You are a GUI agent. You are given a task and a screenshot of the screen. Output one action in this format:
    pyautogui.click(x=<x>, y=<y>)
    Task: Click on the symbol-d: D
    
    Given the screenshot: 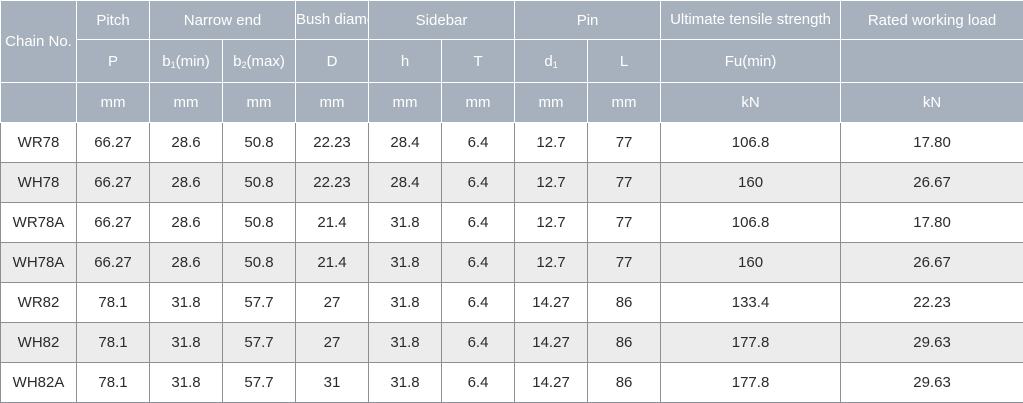 What is the action you would take?
    pyautogui.click(x=332, y=61)
    